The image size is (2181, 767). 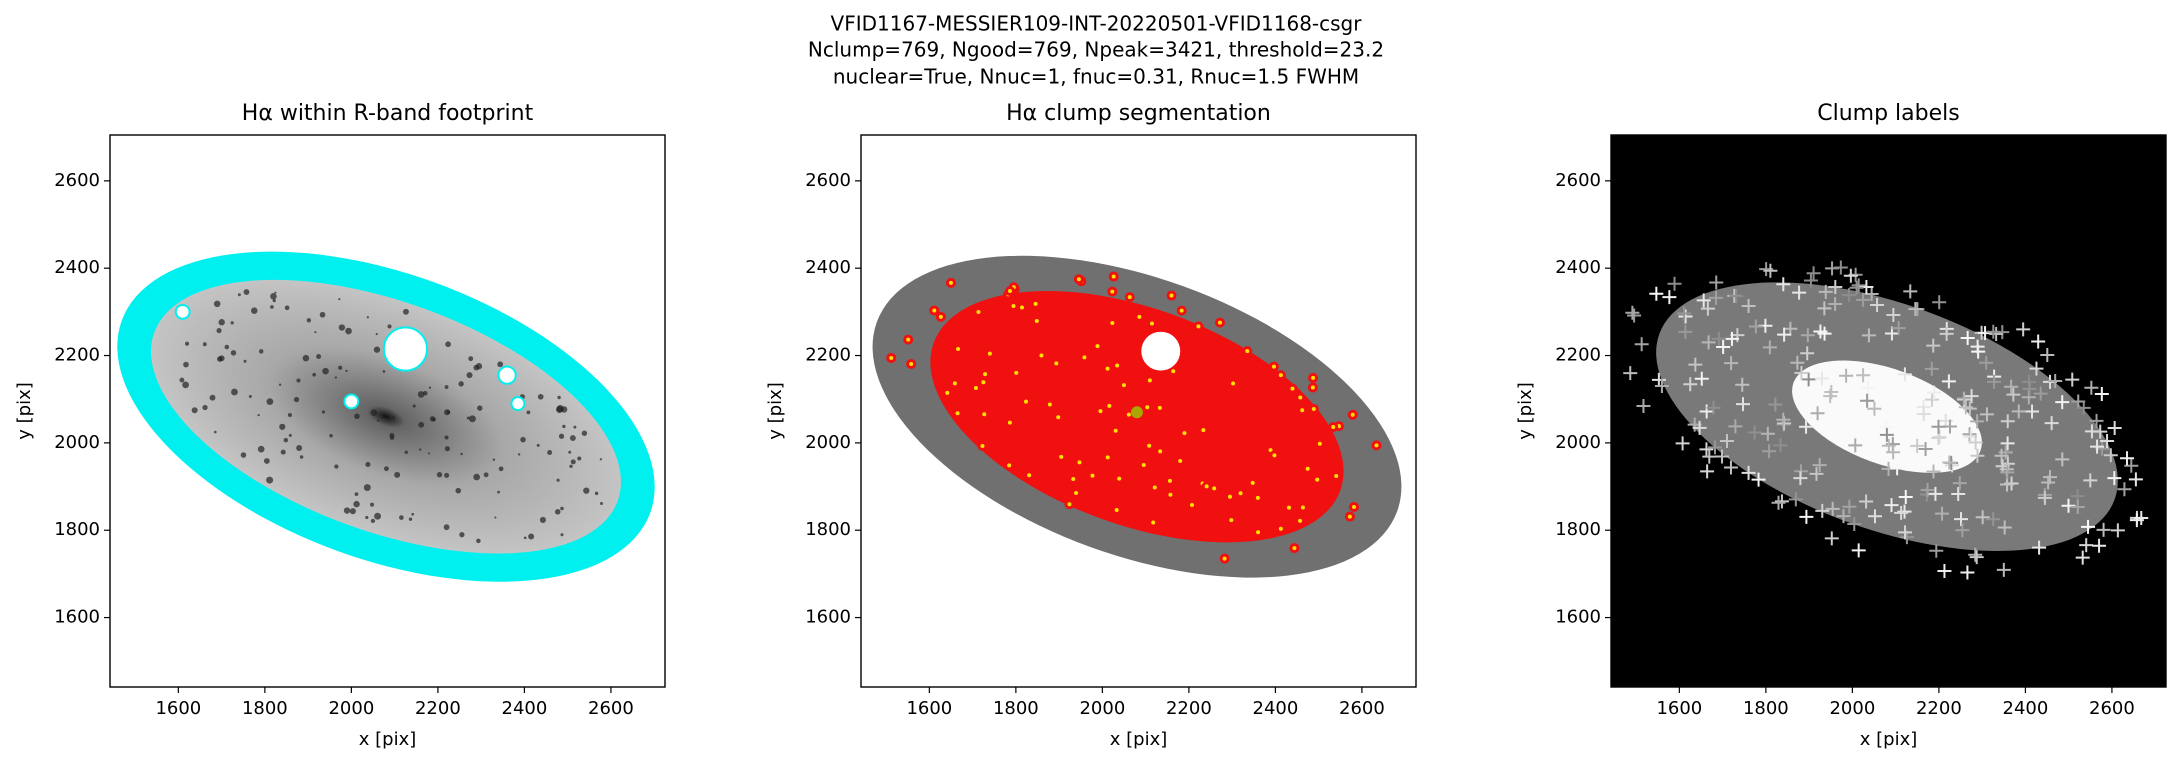 I want to click on y-tick-label: 2000, so click(x=77, y=442).